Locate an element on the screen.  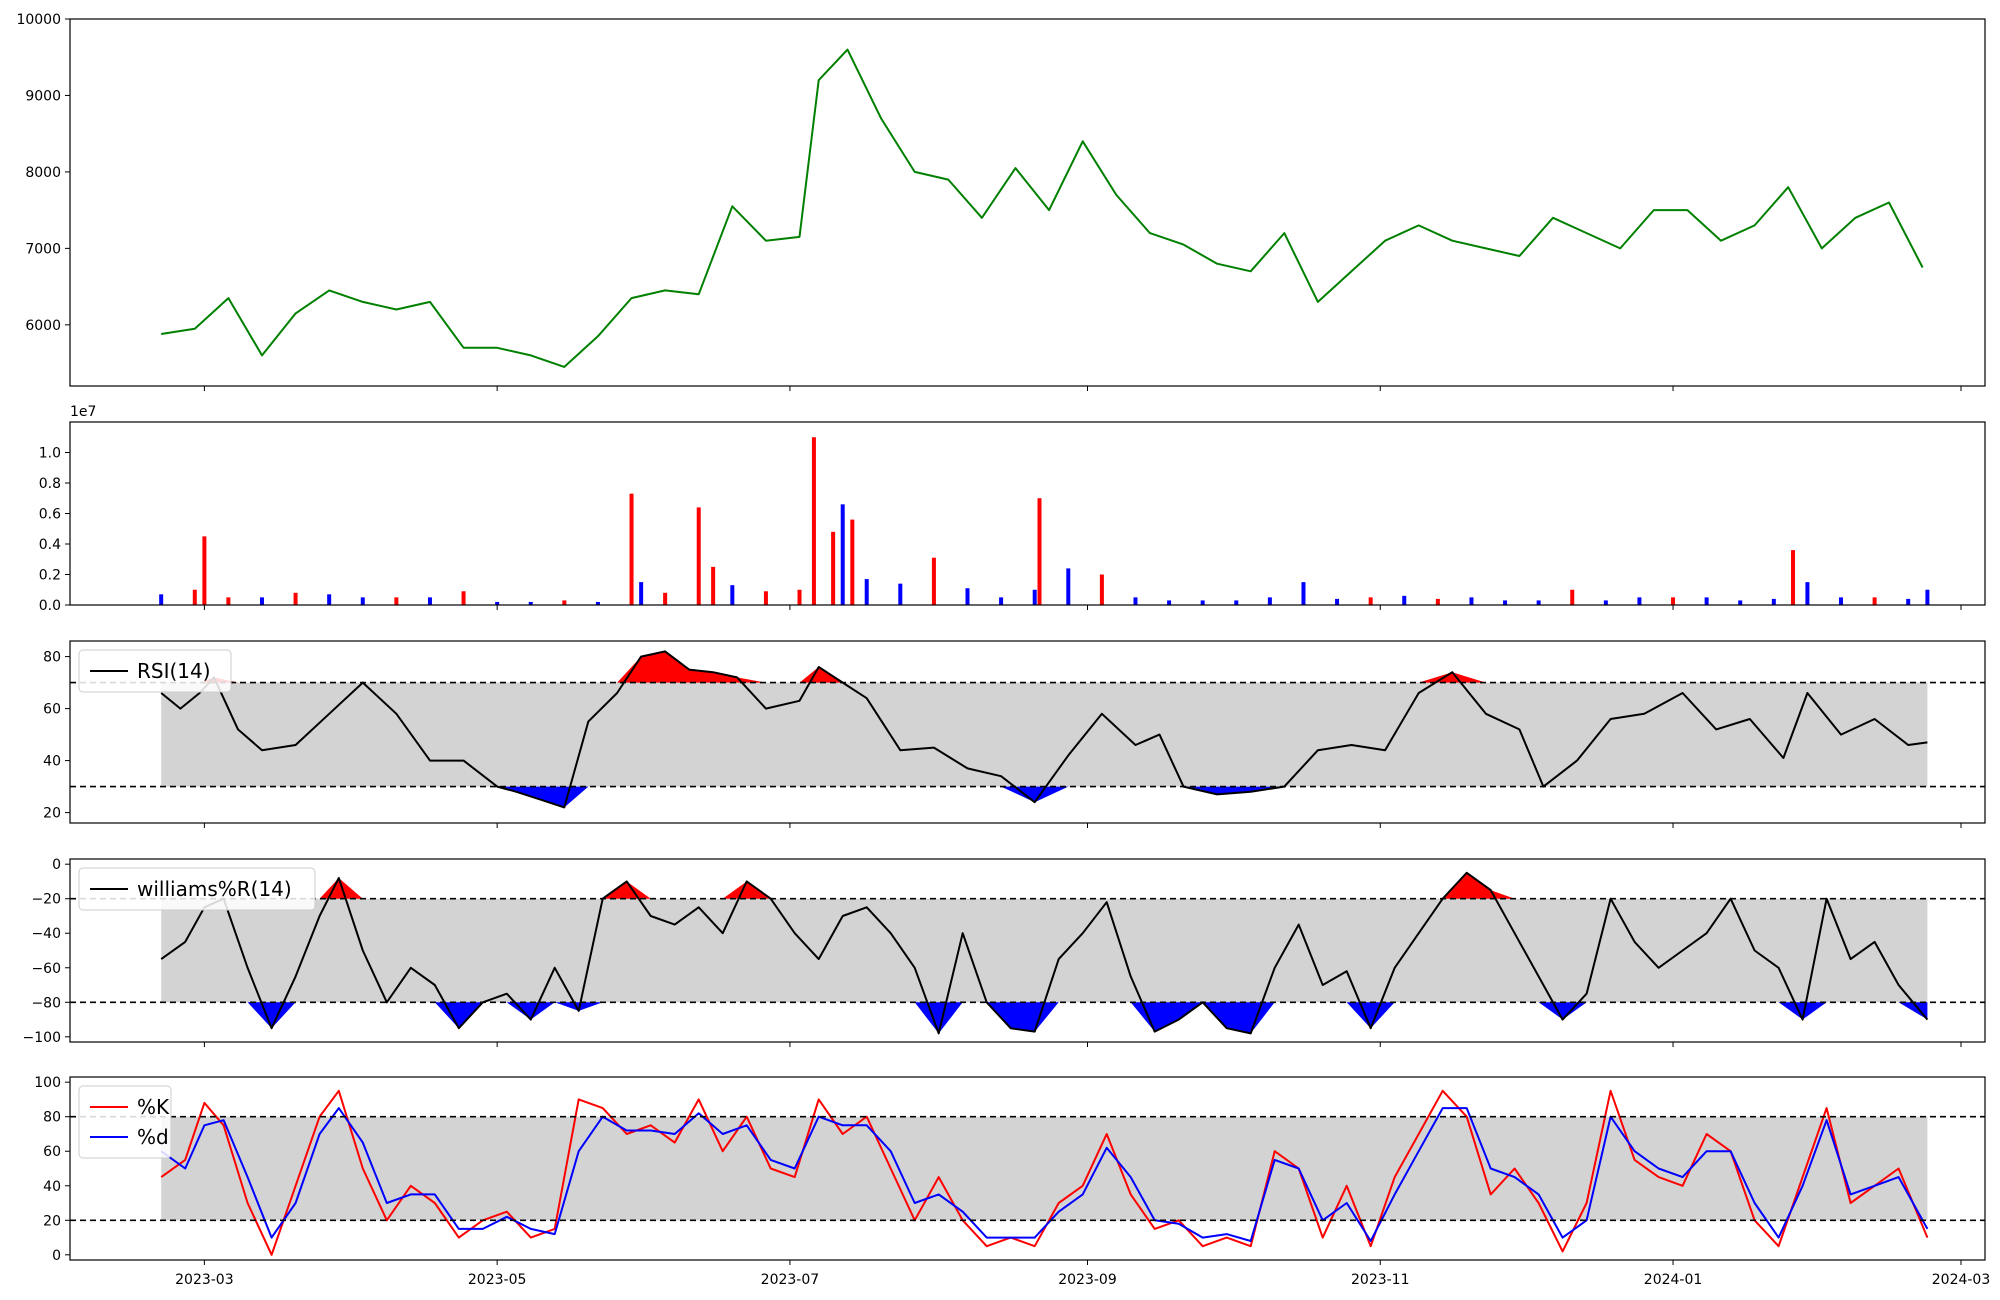
y-tick-label: 7000 is located at coordinates (43, 249).